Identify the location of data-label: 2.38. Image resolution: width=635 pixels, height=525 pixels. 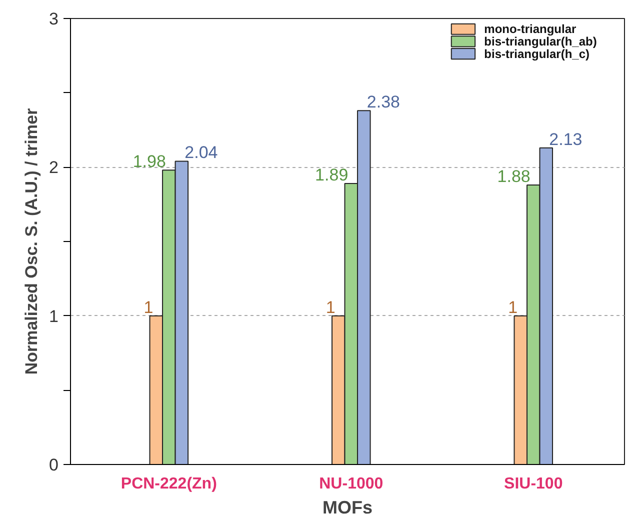
(383, 102).